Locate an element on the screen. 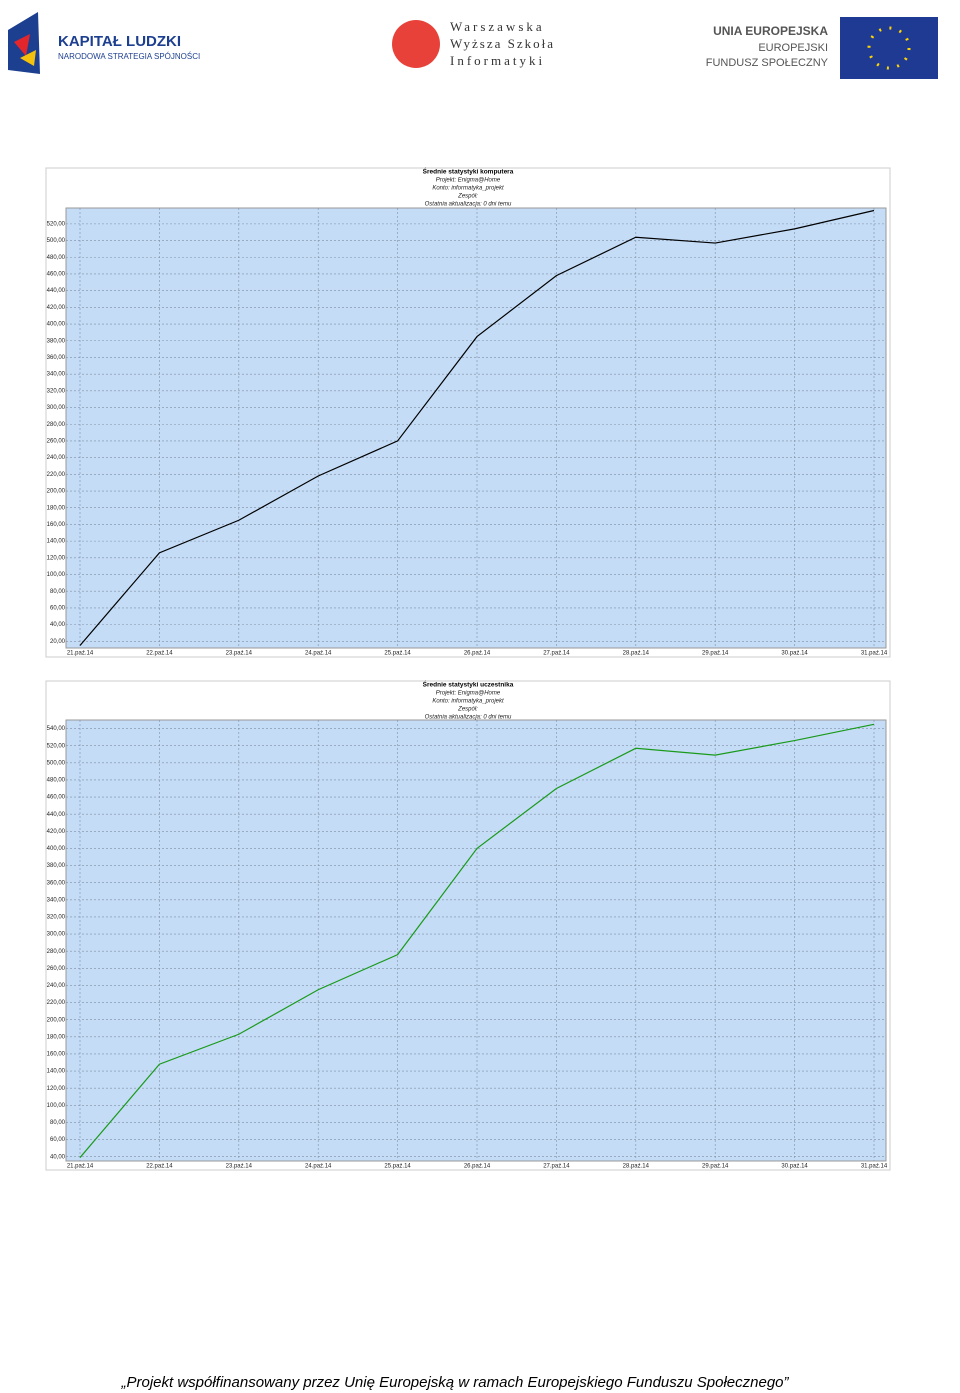 The height and width of the screenshot is (1393, 960). chart-title: Średnie statystyki komputera is located at coordinates (468, 171).